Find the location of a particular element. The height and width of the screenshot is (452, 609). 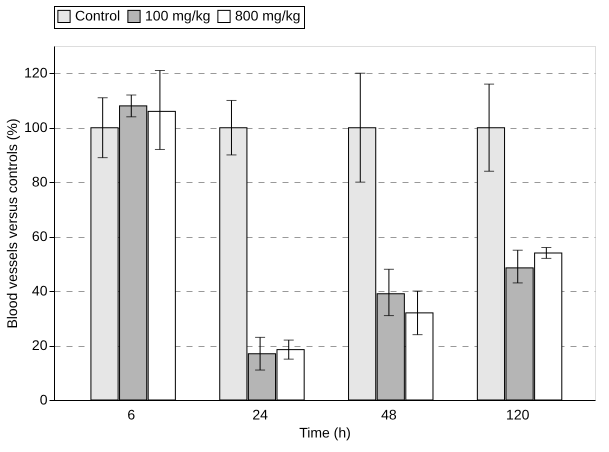

legend-label: 100 mg/kg is located at coordinates (177, 15).